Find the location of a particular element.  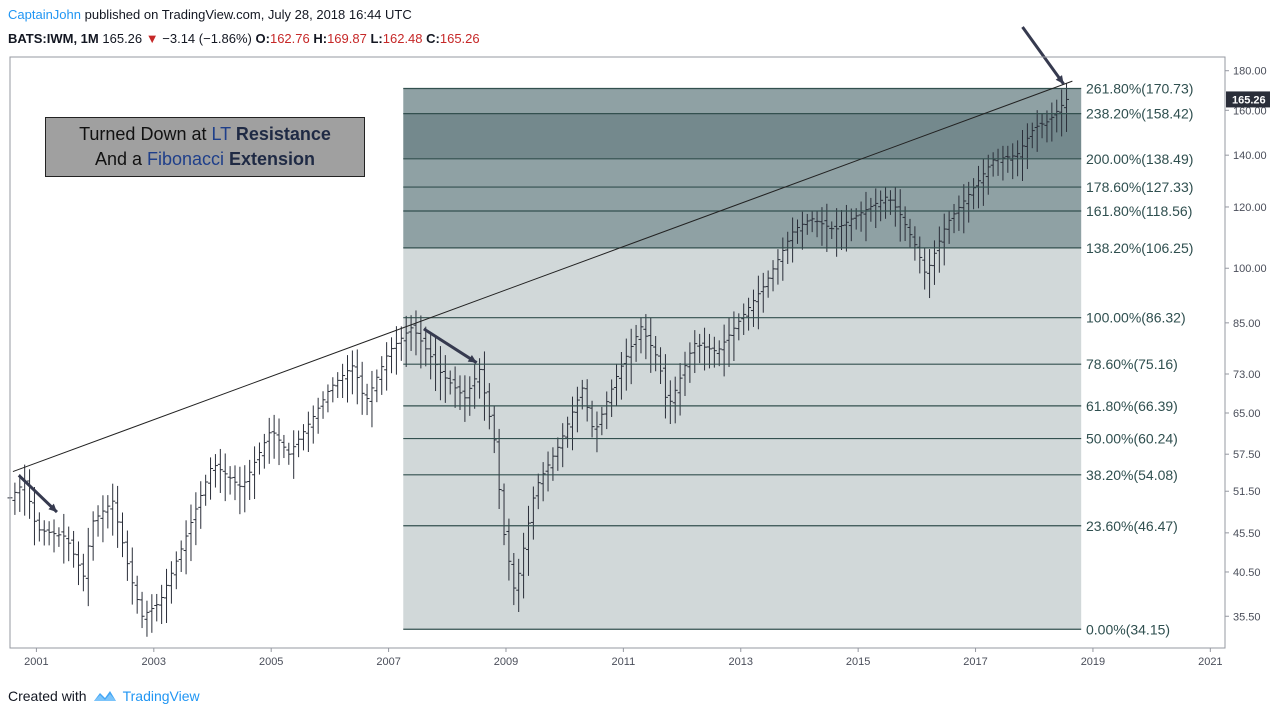

y-tick-label: 35.50 is located at coordinates (1247, 617).